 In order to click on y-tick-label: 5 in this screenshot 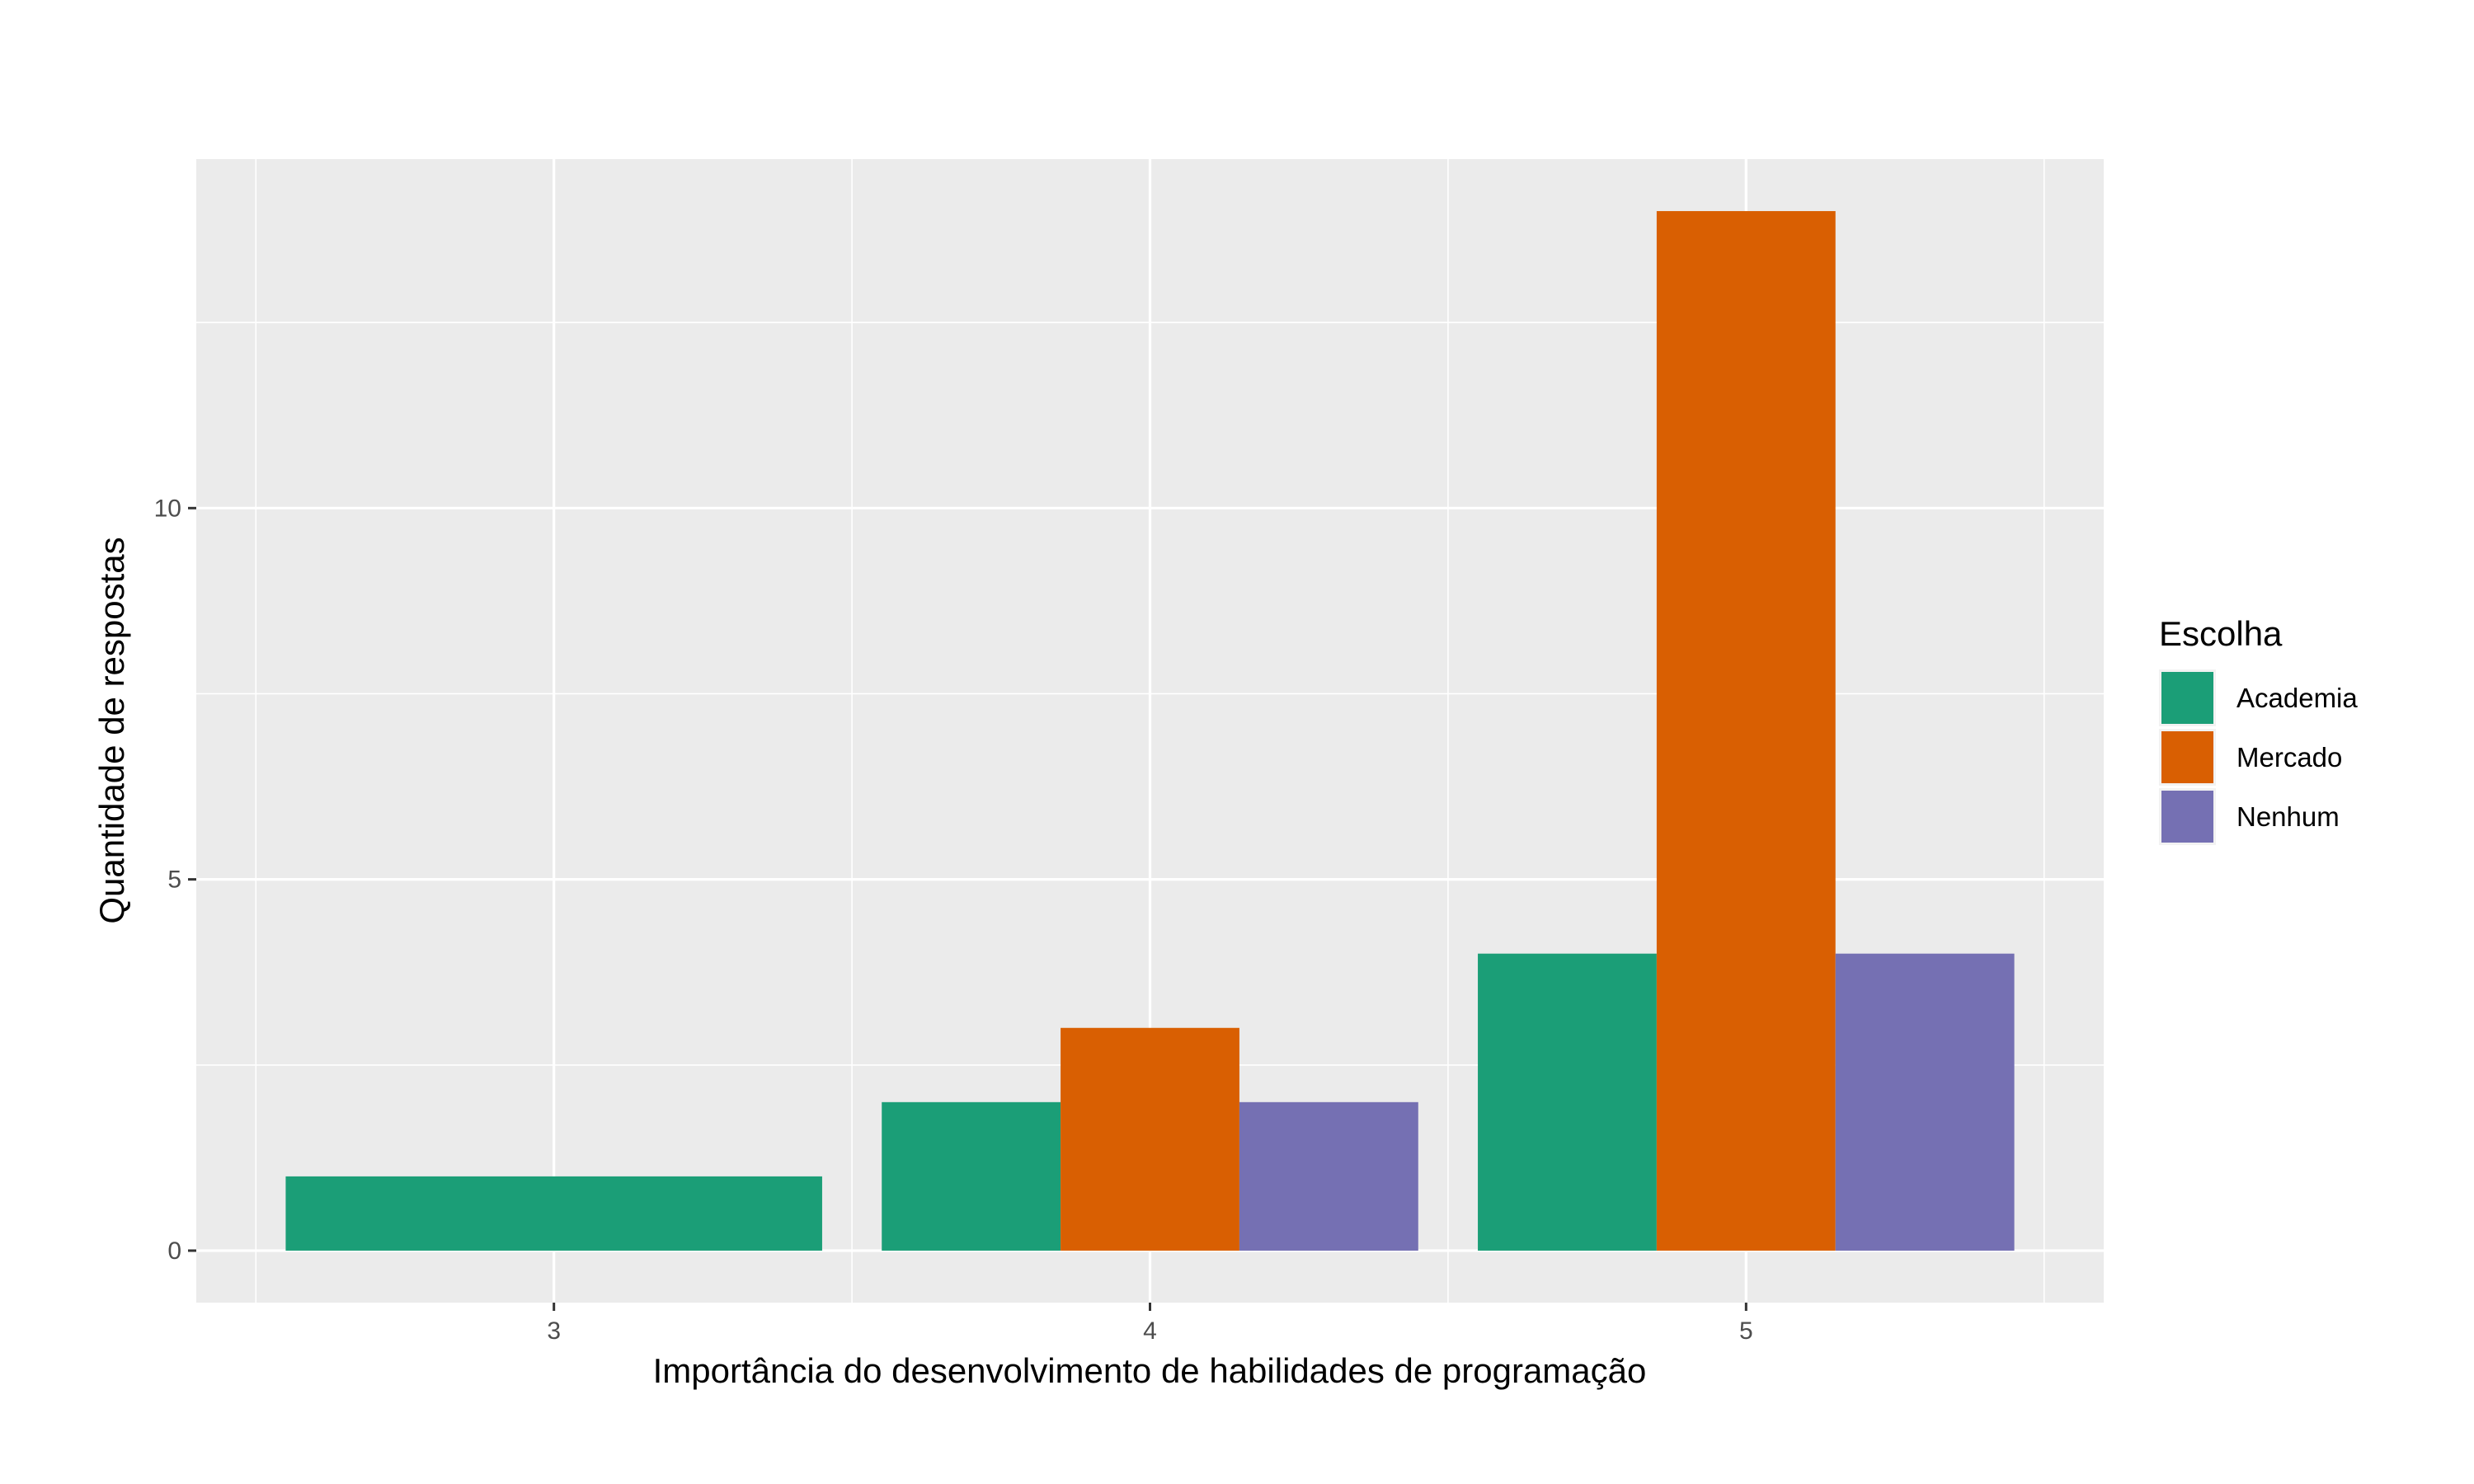, I will do `click(174, 880)`.